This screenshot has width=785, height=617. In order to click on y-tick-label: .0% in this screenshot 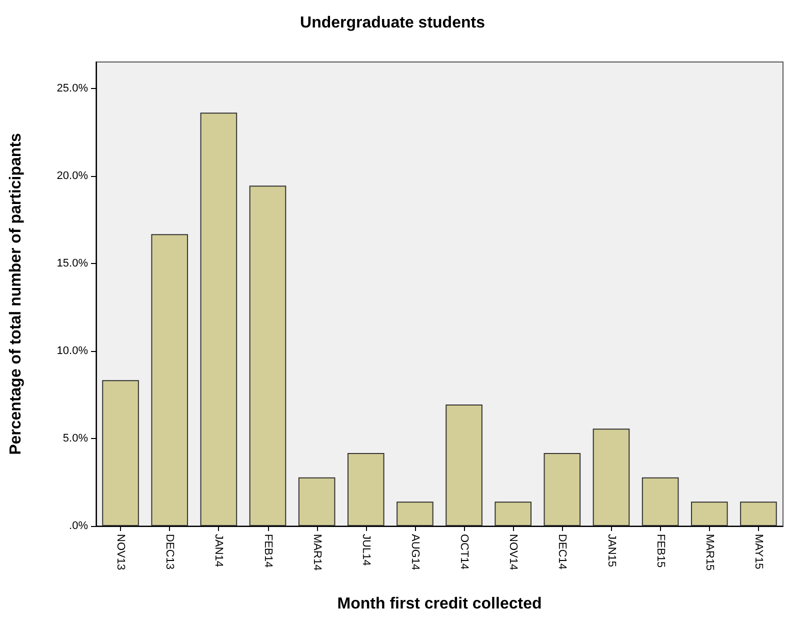, I will do `click(78, 526)`.